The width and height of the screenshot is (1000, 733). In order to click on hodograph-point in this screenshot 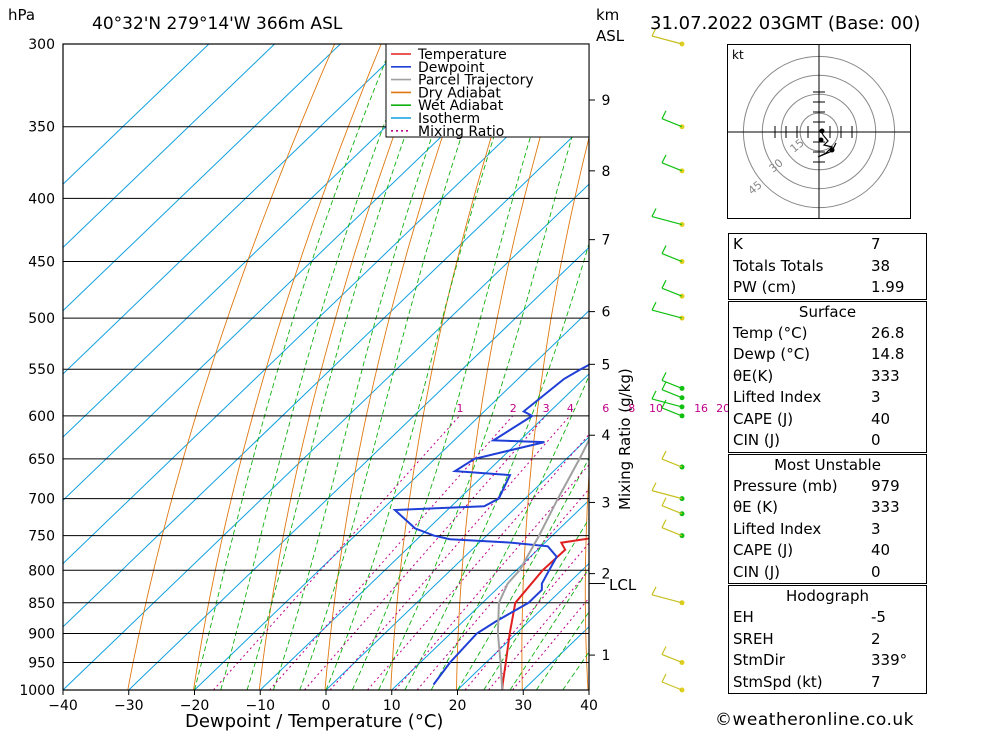, I will do `click(822, 131)`.